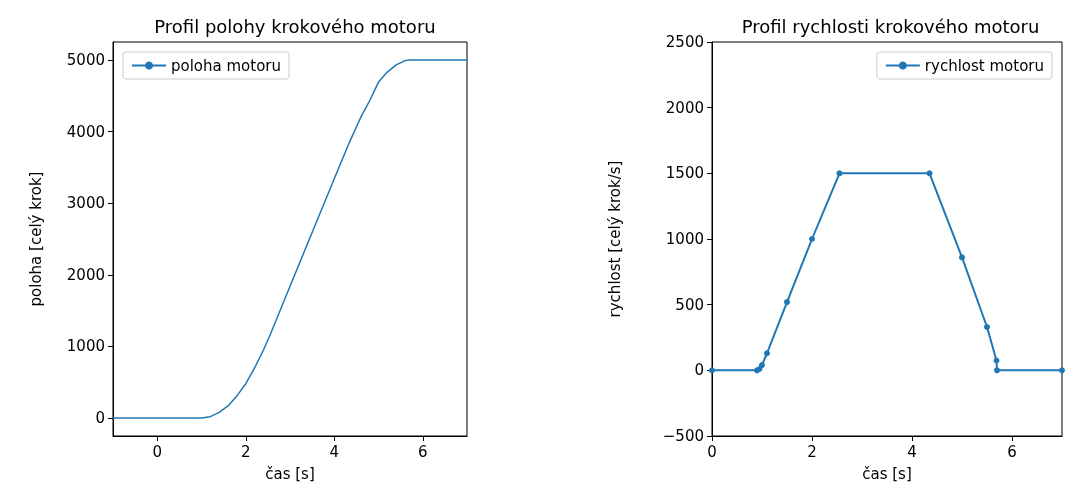  What do you see at coordinates (85, 59) in the screenshot?
I see `y-tick-label: 5000` at bounding box center [85, 59].